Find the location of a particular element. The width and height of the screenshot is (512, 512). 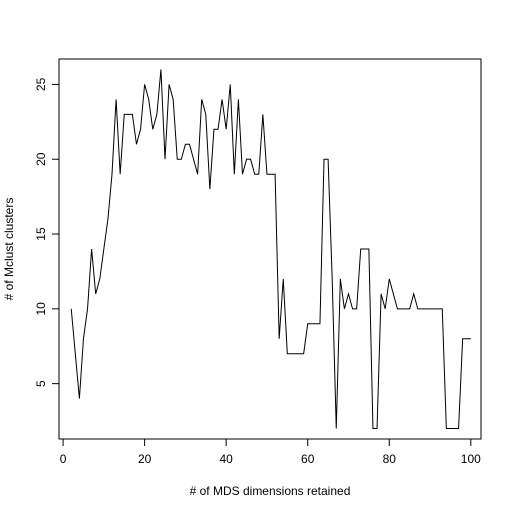

x-tick-label: 0 is located at coordinates (63, 459).